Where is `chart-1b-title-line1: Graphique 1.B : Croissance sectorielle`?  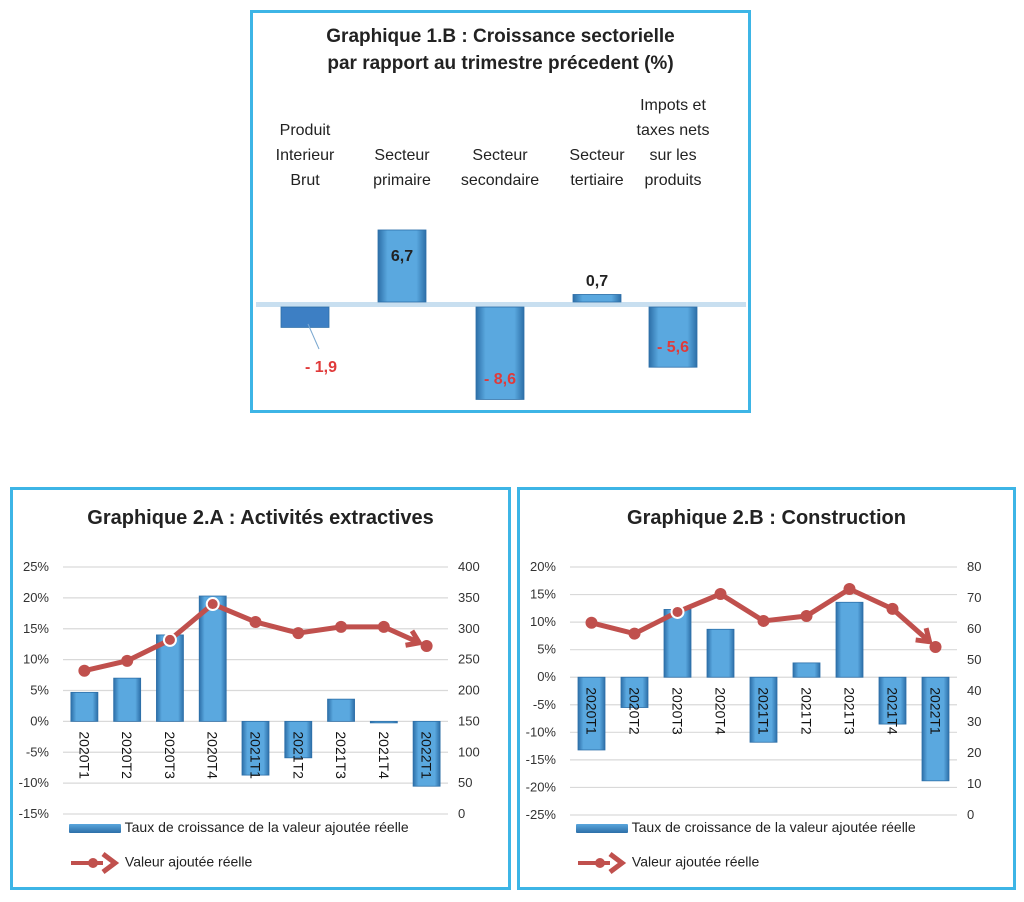
chart-1b-title-line1: Graphique 1.B : Croissance sectorielle is located at coordinates (500, 36).